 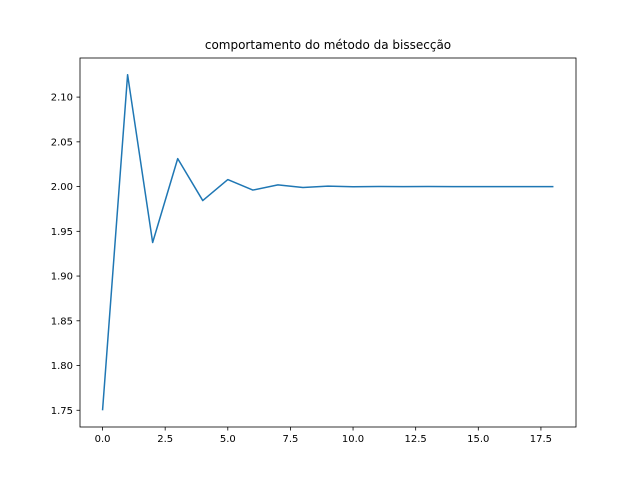 I want to click on y-tick-label: 1.75, so click(x=62, y=411).